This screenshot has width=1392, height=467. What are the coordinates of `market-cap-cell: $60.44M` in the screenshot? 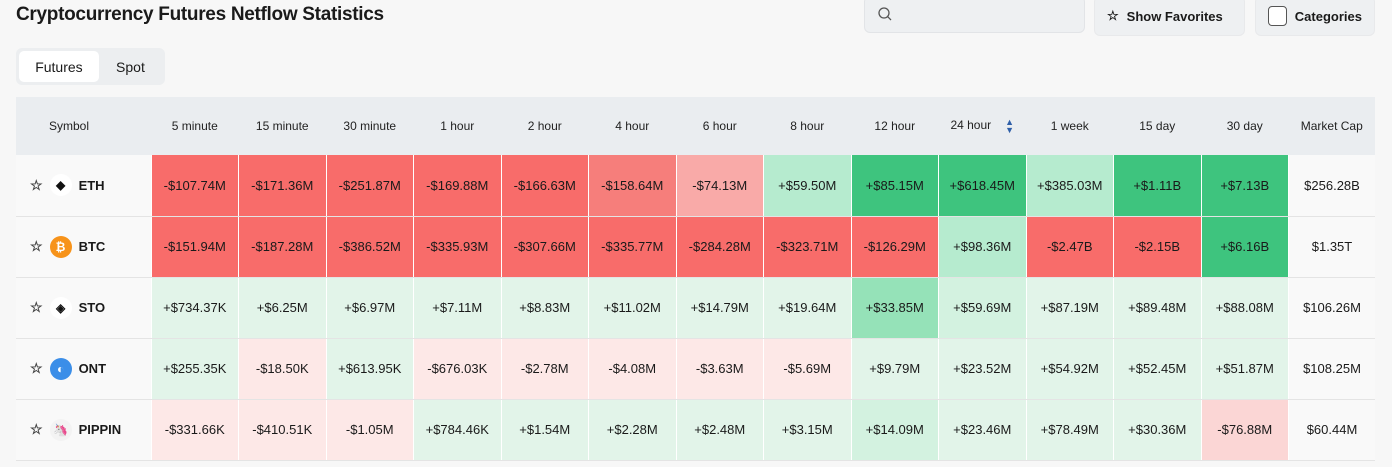 It's located at (1331, 430).